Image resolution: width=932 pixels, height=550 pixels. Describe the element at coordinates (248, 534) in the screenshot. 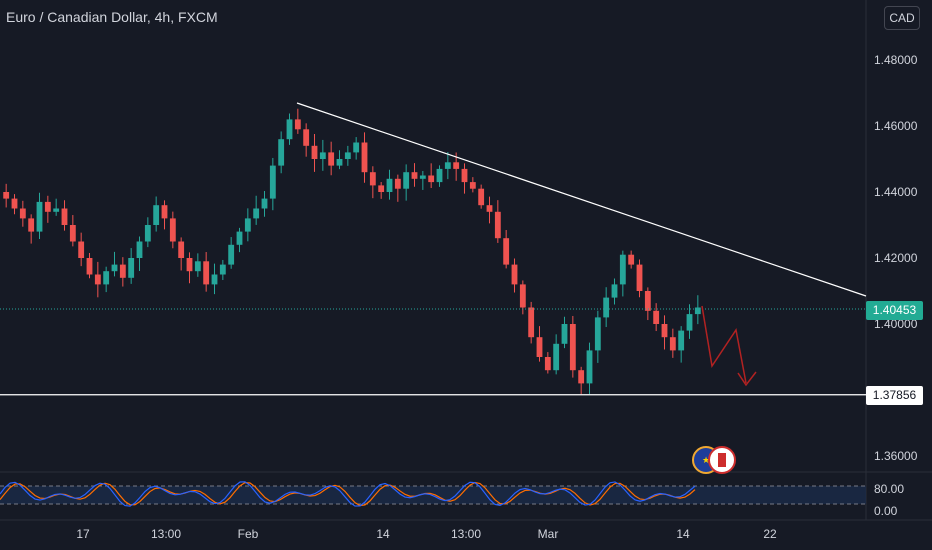

I see `time-tick-3: Feb` at that location.